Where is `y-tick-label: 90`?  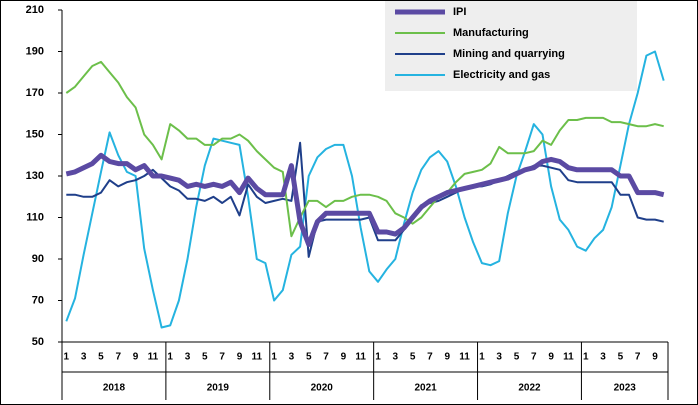
y-tick-label: 90 is located at coordinates (38, 259).